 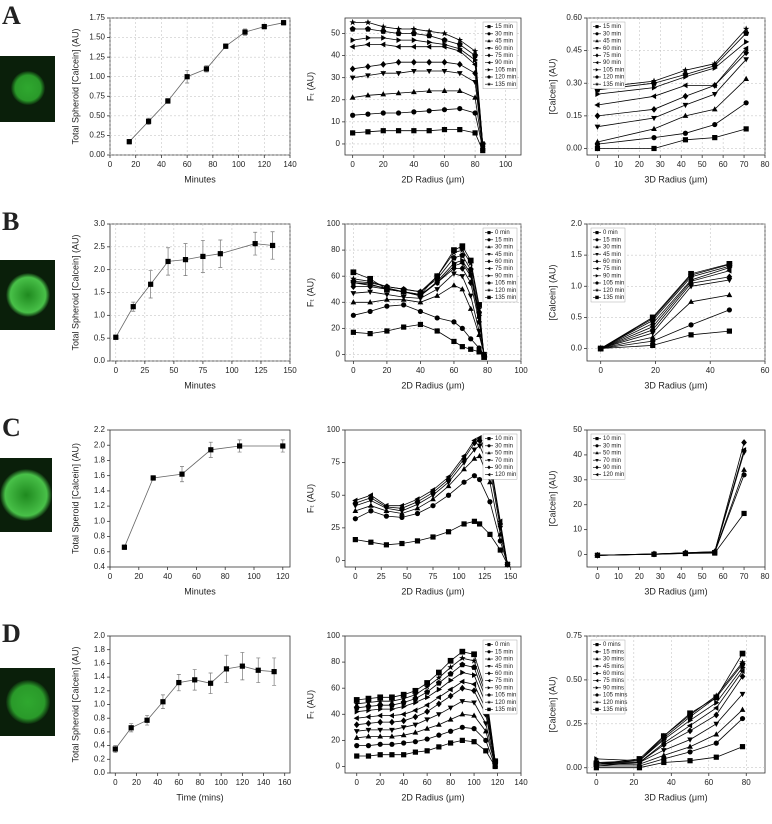 I want to click on x-tick-label: 75, so click(x=433, y=576).